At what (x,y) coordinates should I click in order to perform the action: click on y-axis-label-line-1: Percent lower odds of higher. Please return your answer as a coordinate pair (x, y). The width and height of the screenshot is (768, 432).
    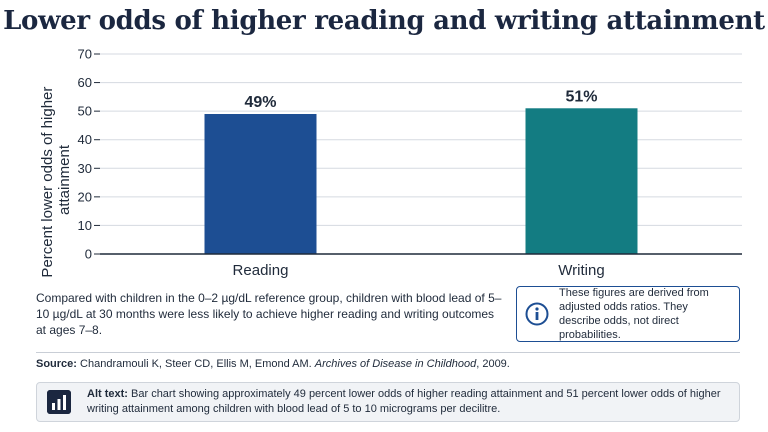
    Looking at the image, I should click on (47, 182).